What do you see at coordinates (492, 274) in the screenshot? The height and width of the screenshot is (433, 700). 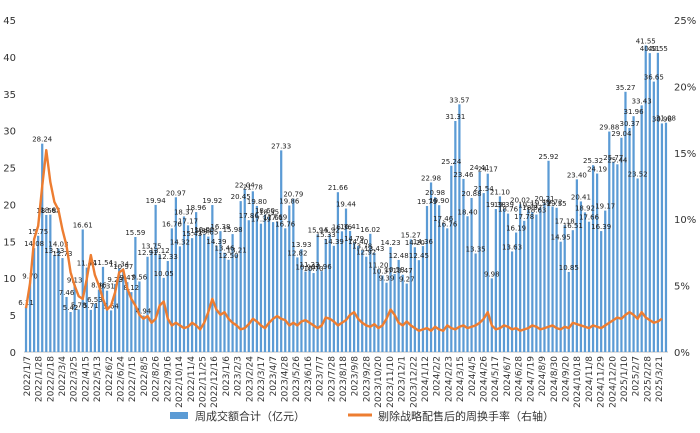 I see `bar-value-label: 9.98` at bounding box center [492, 274].